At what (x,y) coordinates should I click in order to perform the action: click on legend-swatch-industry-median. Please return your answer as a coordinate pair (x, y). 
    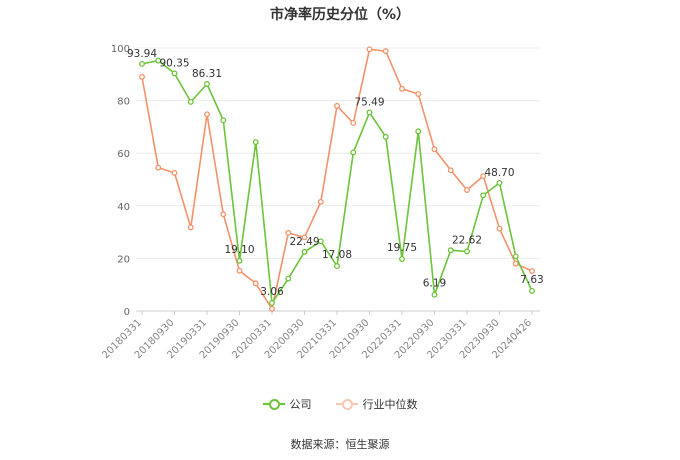
    Looking at the image, I should click on (346, 404).